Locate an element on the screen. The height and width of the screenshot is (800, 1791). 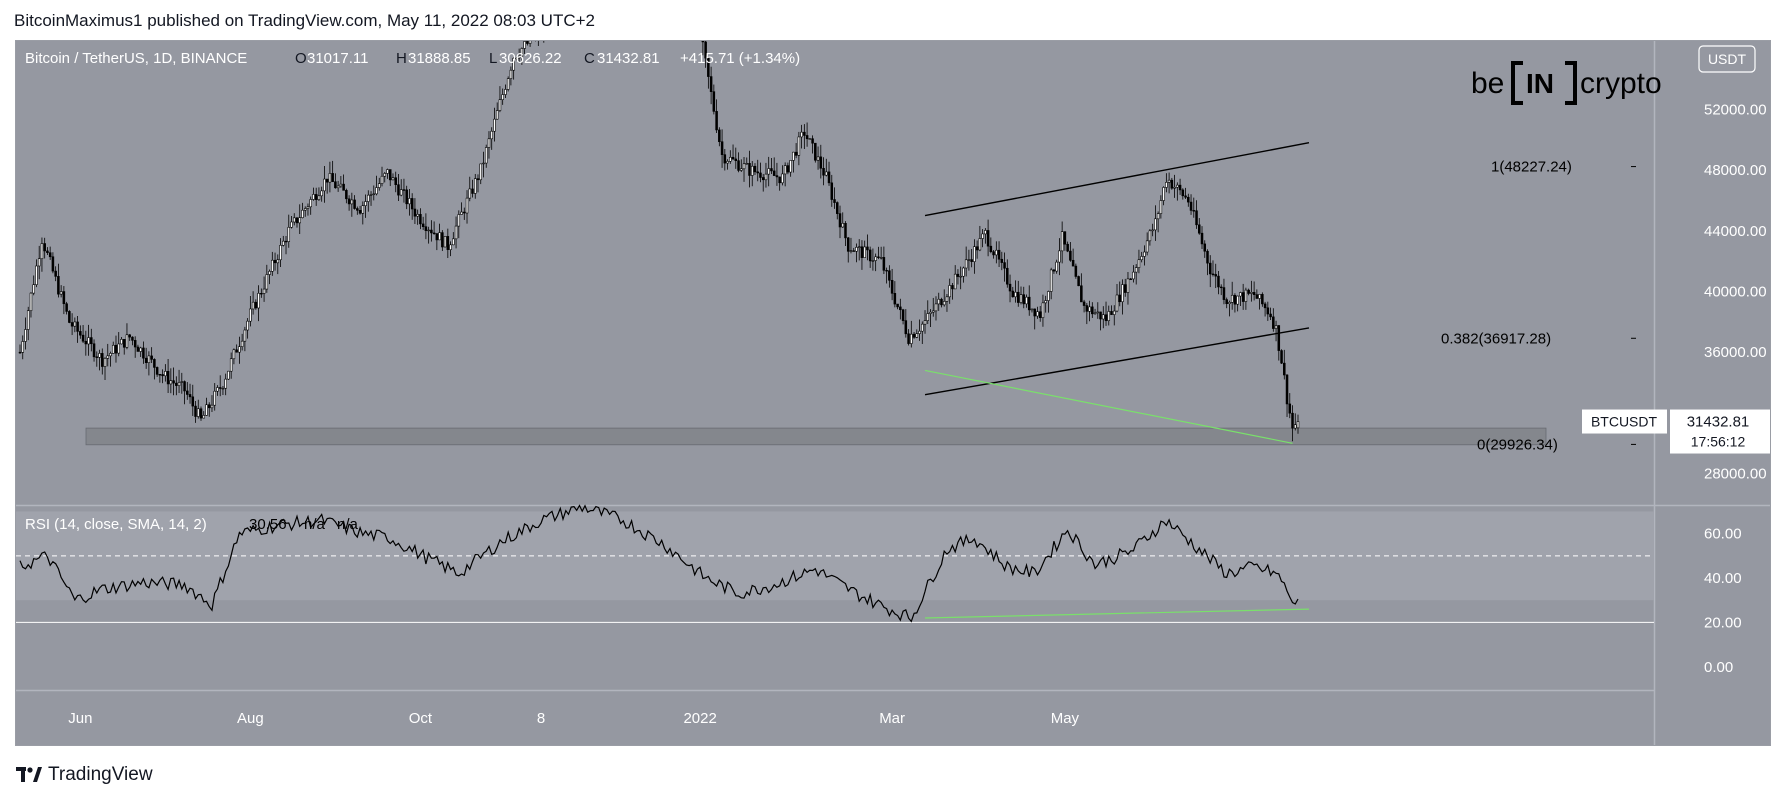
time-axis-ticks: Jun Aug Oct 8 2022 Mar May is located at coordinates (573, 718).